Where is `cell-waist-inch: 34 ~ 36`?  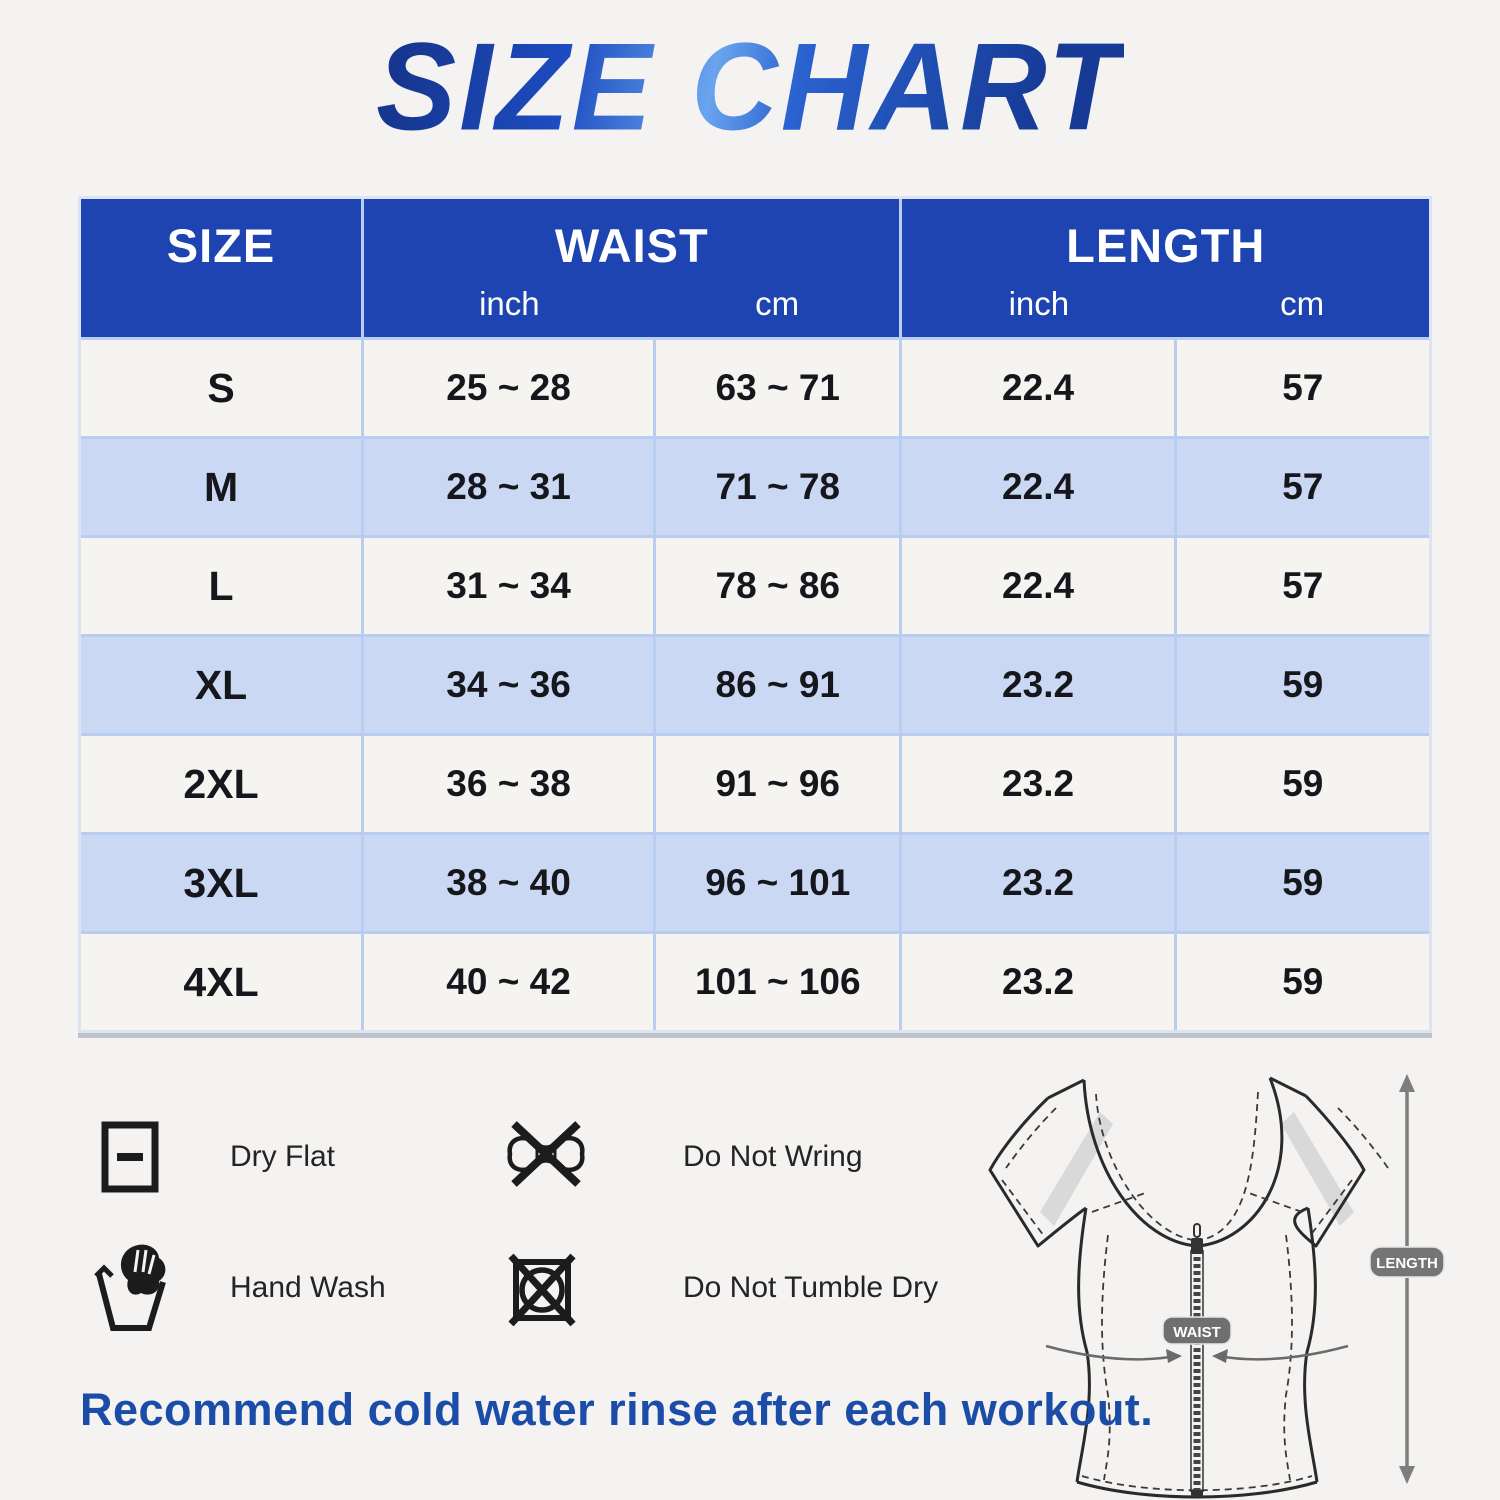
cell-waist-inch: 34 ~ 36 is located at coordinates (509, 685).